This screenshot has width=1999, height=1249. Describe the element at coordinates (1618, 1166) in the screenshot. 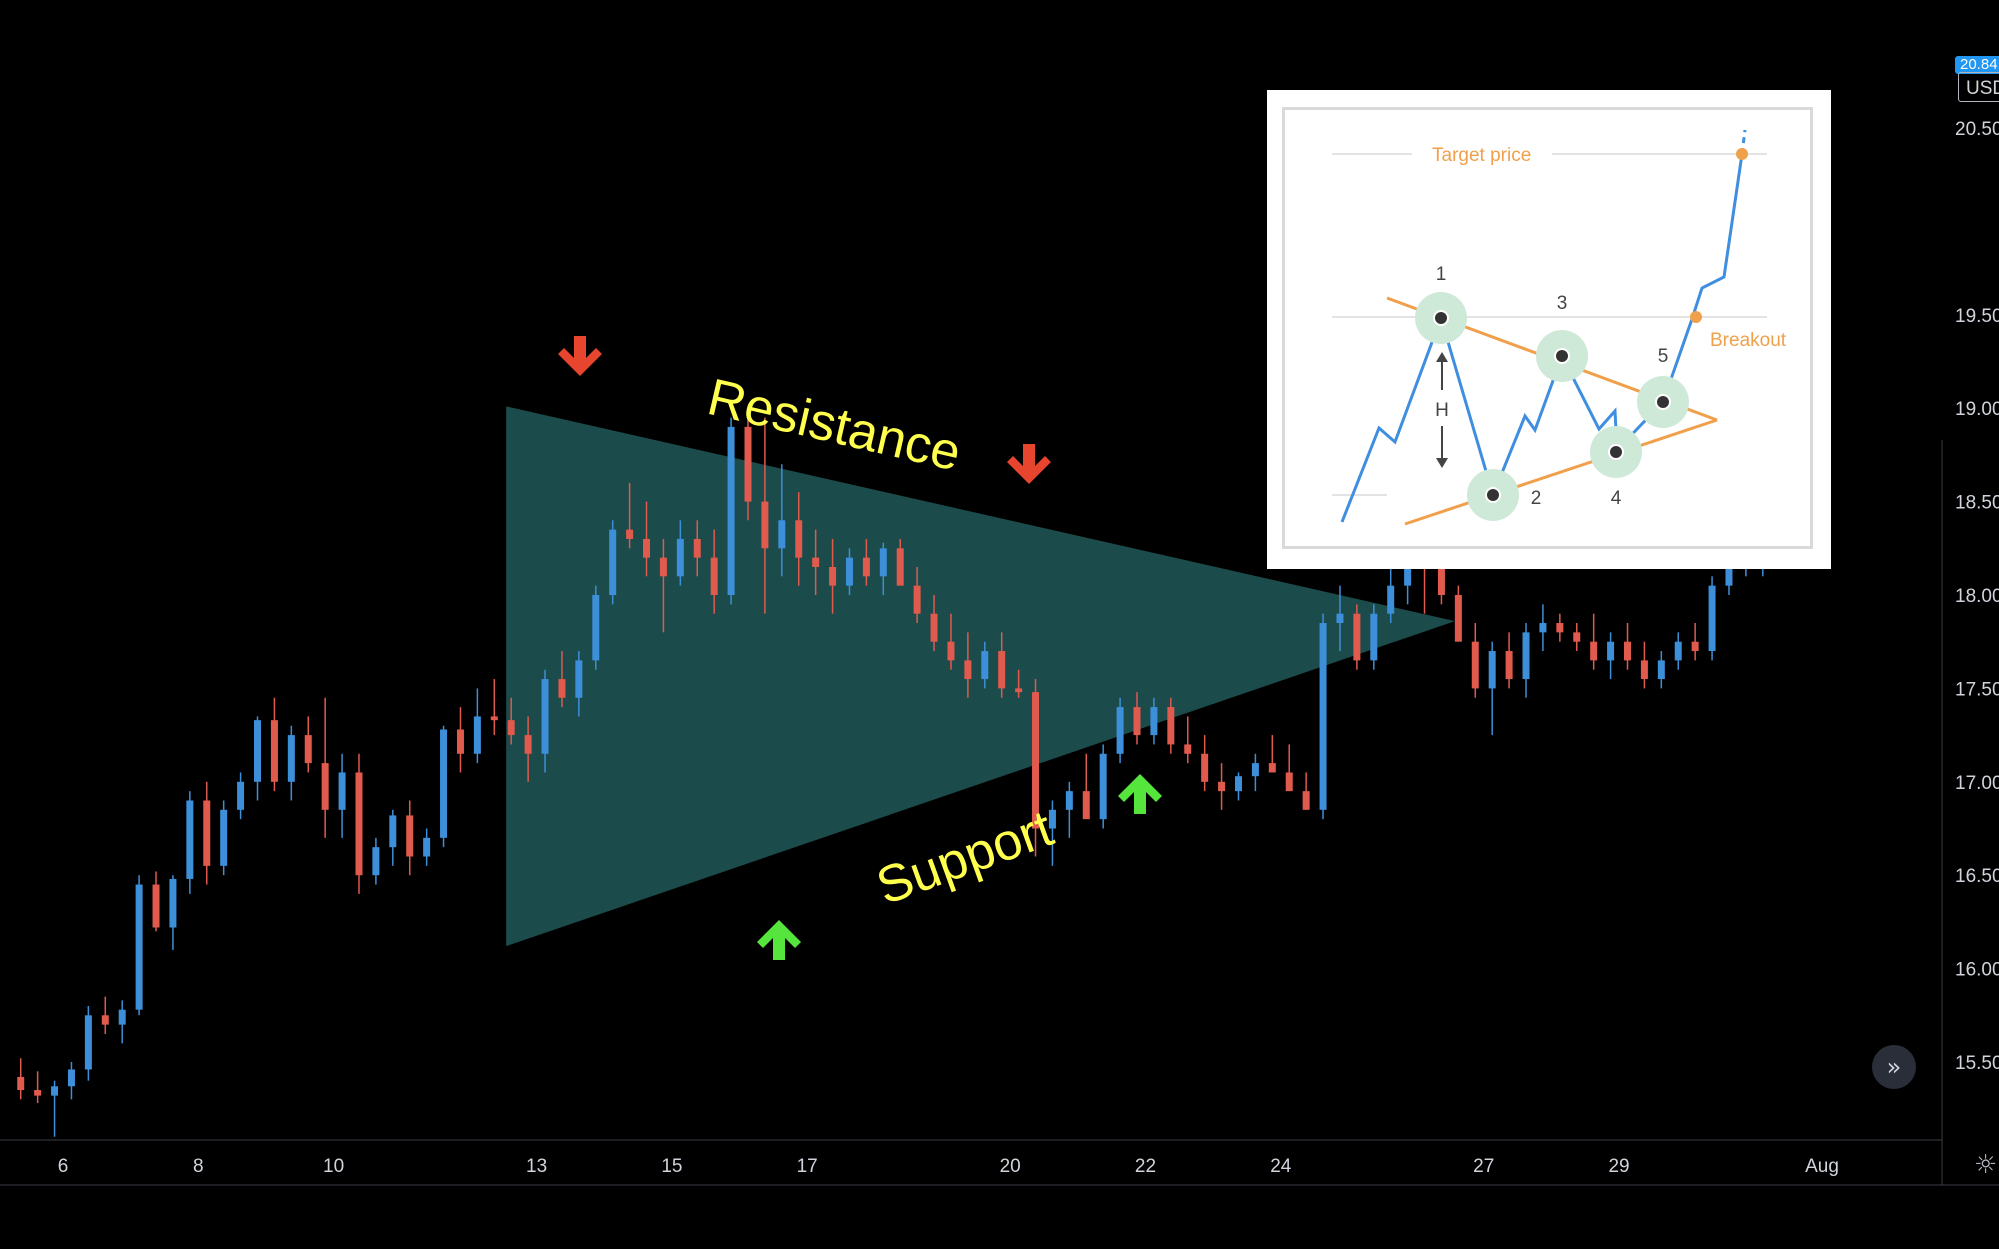

I see `x-tick-label: 29` at that location.